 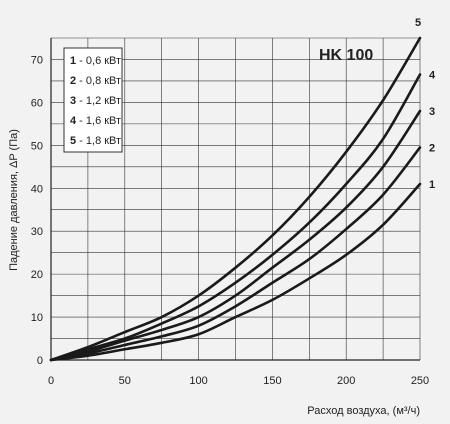 I want to click on legend-entry-4: 4 - 1,6 кВт, so click(x=95, y=121).